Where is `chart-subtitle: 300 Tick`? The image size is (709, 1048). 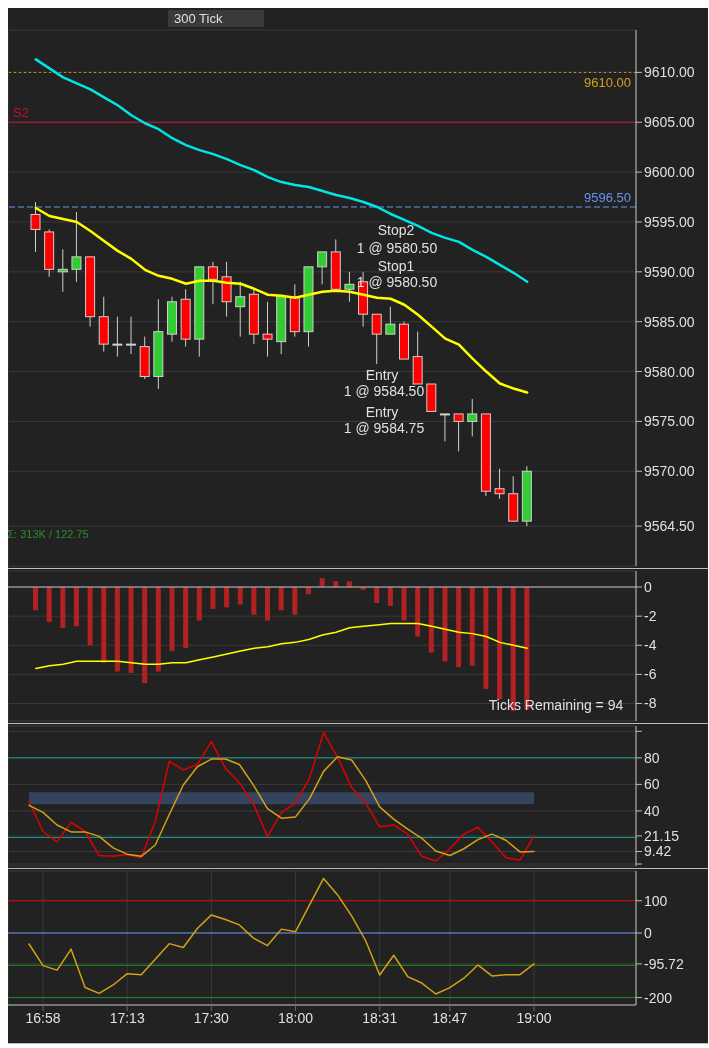
chart-subtitle: 300 Tick is located at coordinates (216, 18).